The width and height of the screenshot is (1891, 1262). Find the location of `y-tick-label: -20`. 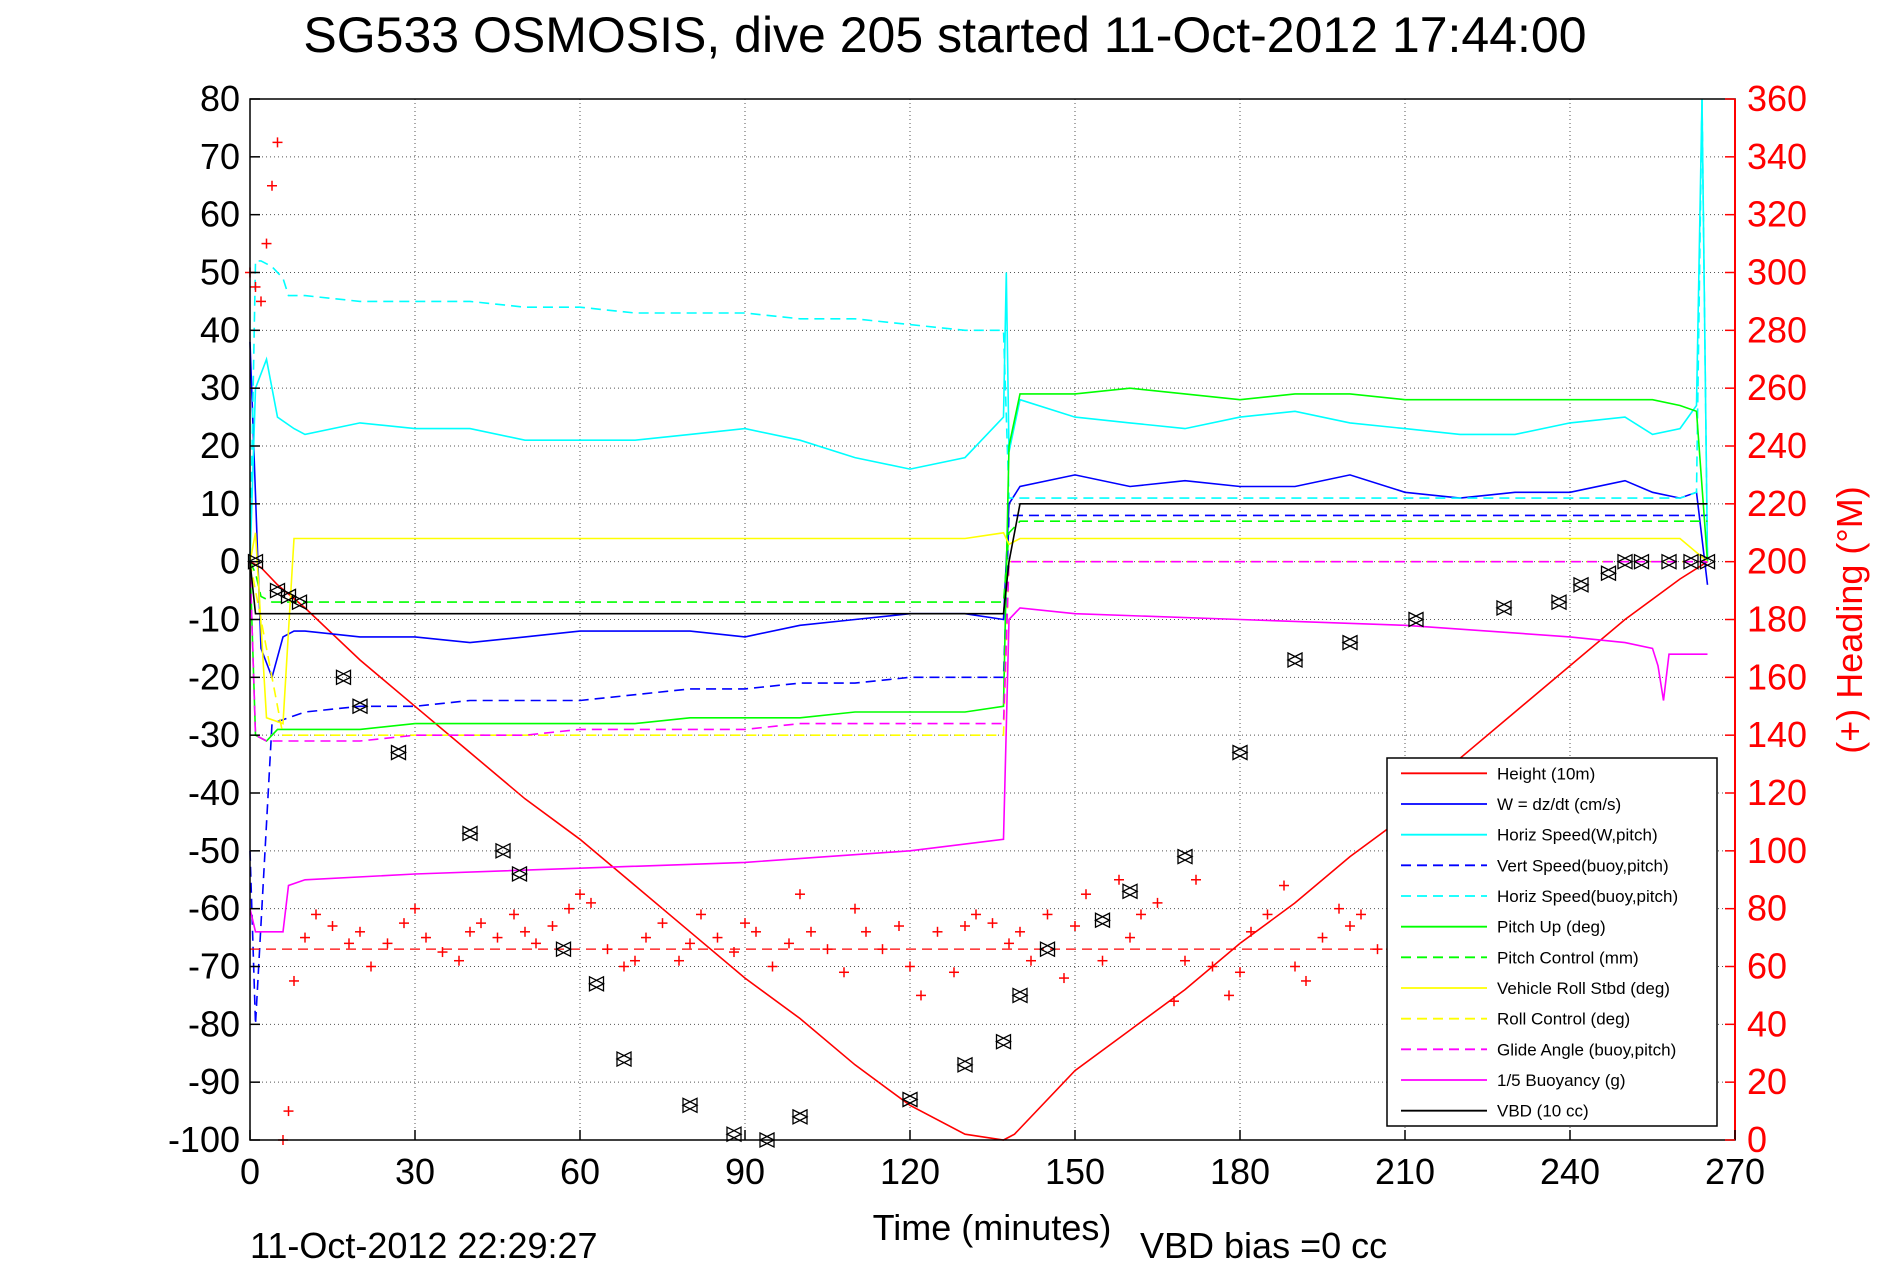

y-tick-label: -20 is located at coordinates (214, 676).